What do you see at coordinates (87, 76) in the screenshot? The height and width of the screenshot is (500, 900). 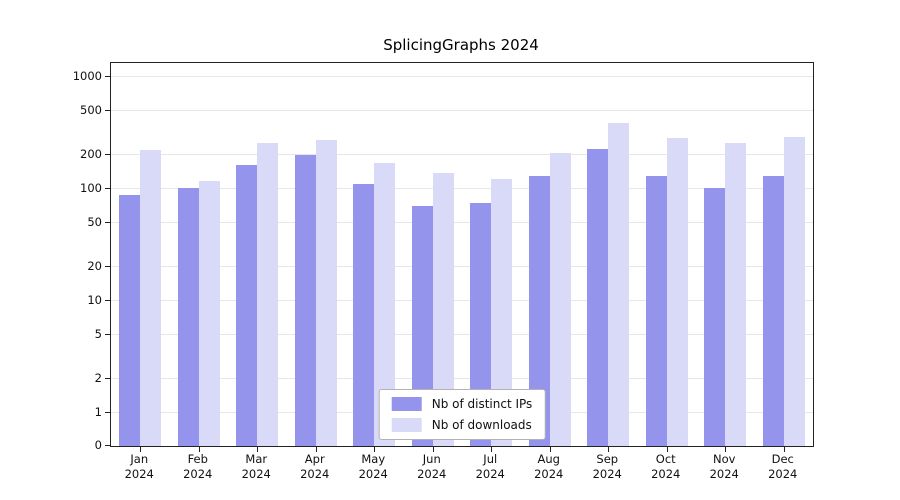 I see `y-tick-label: 1000` at bounding box center [87, 76].